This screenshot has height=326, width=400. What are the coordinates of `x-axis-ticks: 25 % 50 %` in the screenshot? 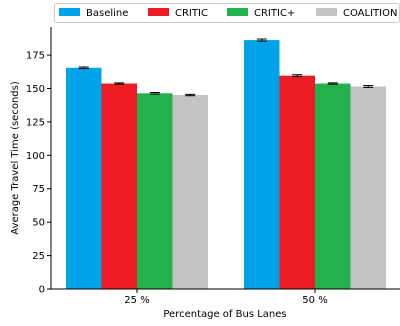 It's located at (226, 297).